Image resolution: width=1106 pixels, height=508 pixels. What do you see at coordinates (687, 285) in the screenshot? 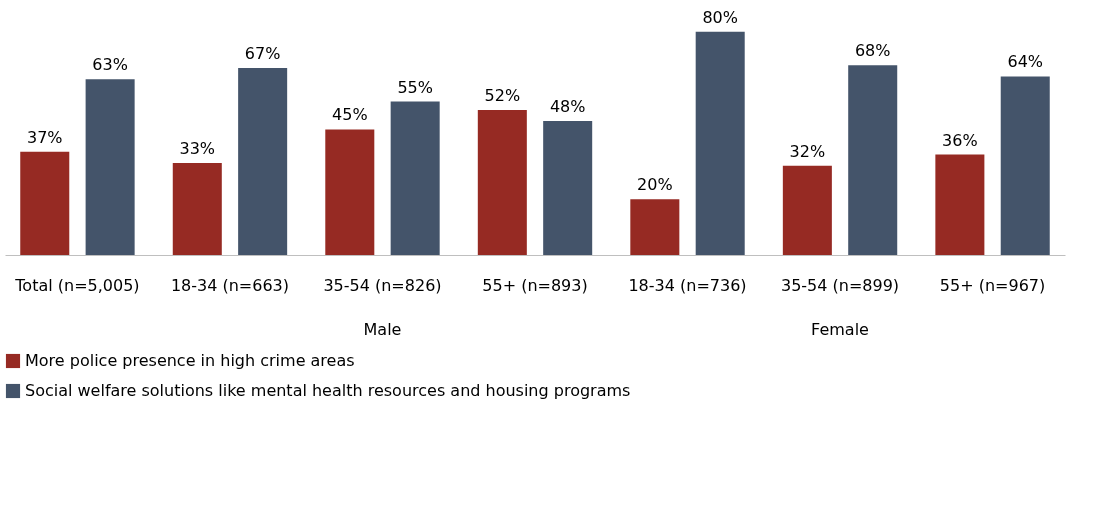
I see `x-tick-label: 18-34 (n=736)` at bounding box center [687, 285].